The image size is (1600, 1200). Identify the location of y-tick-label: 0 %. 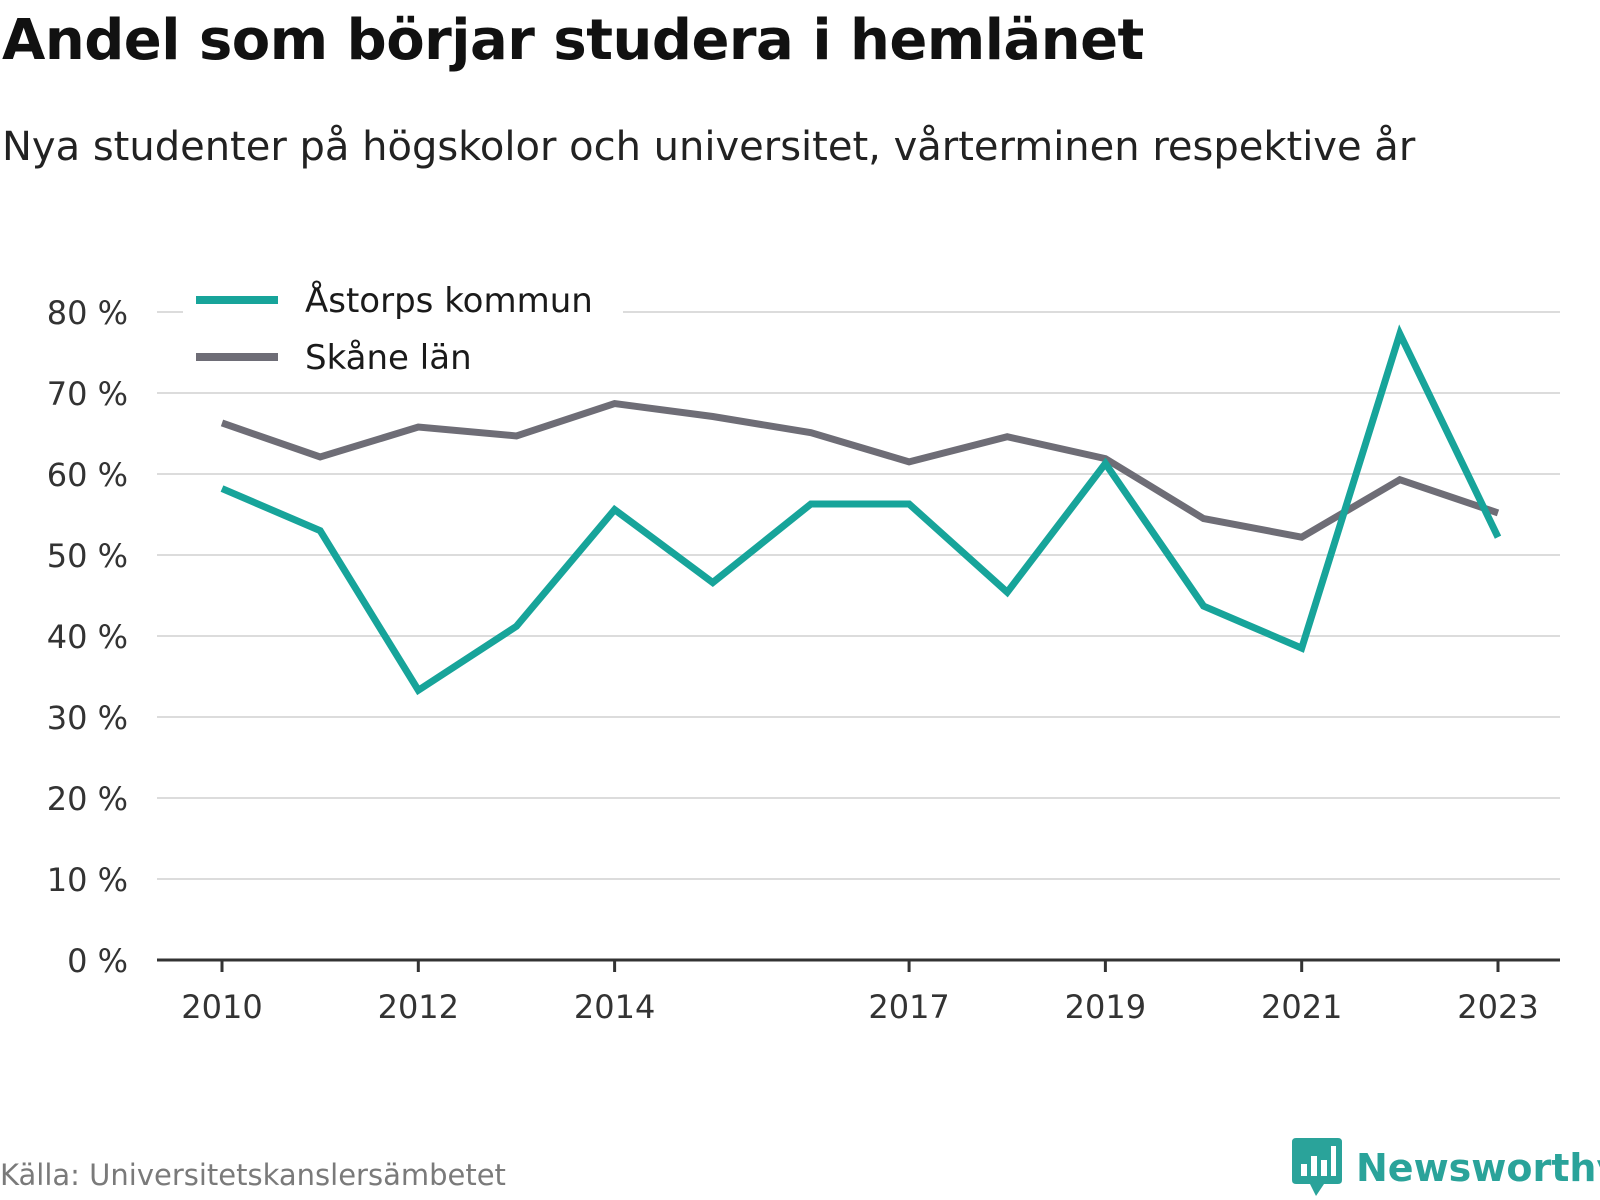
(97, 961).